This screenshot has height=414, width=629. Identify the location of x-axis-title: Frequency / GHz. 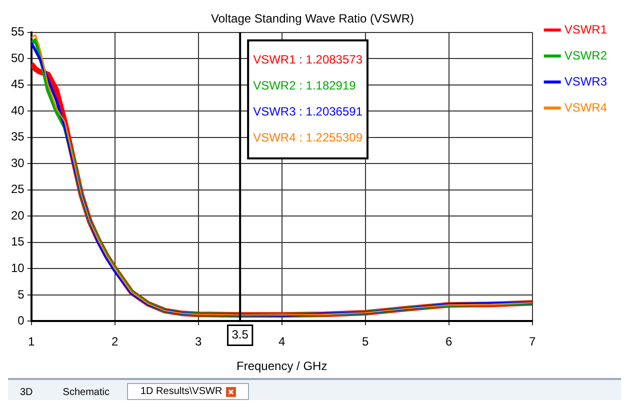
(282, 366).